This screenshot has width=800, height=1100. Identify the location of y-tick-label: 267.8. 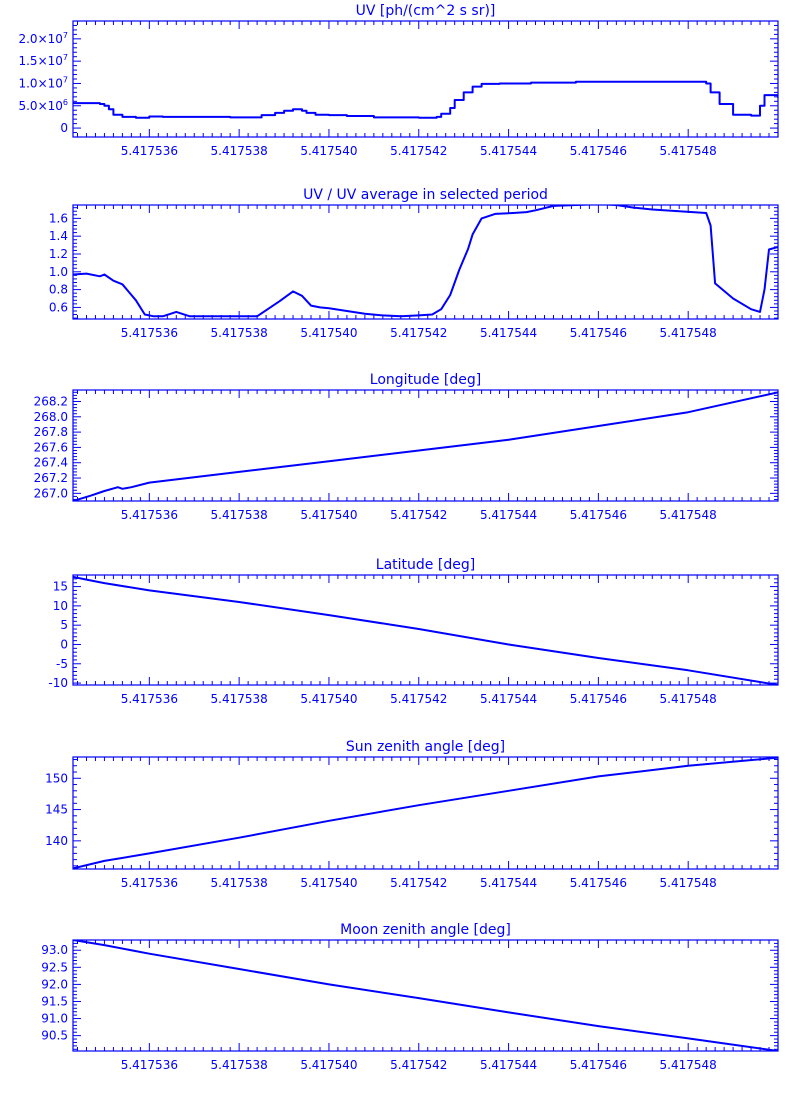
(51, 432).